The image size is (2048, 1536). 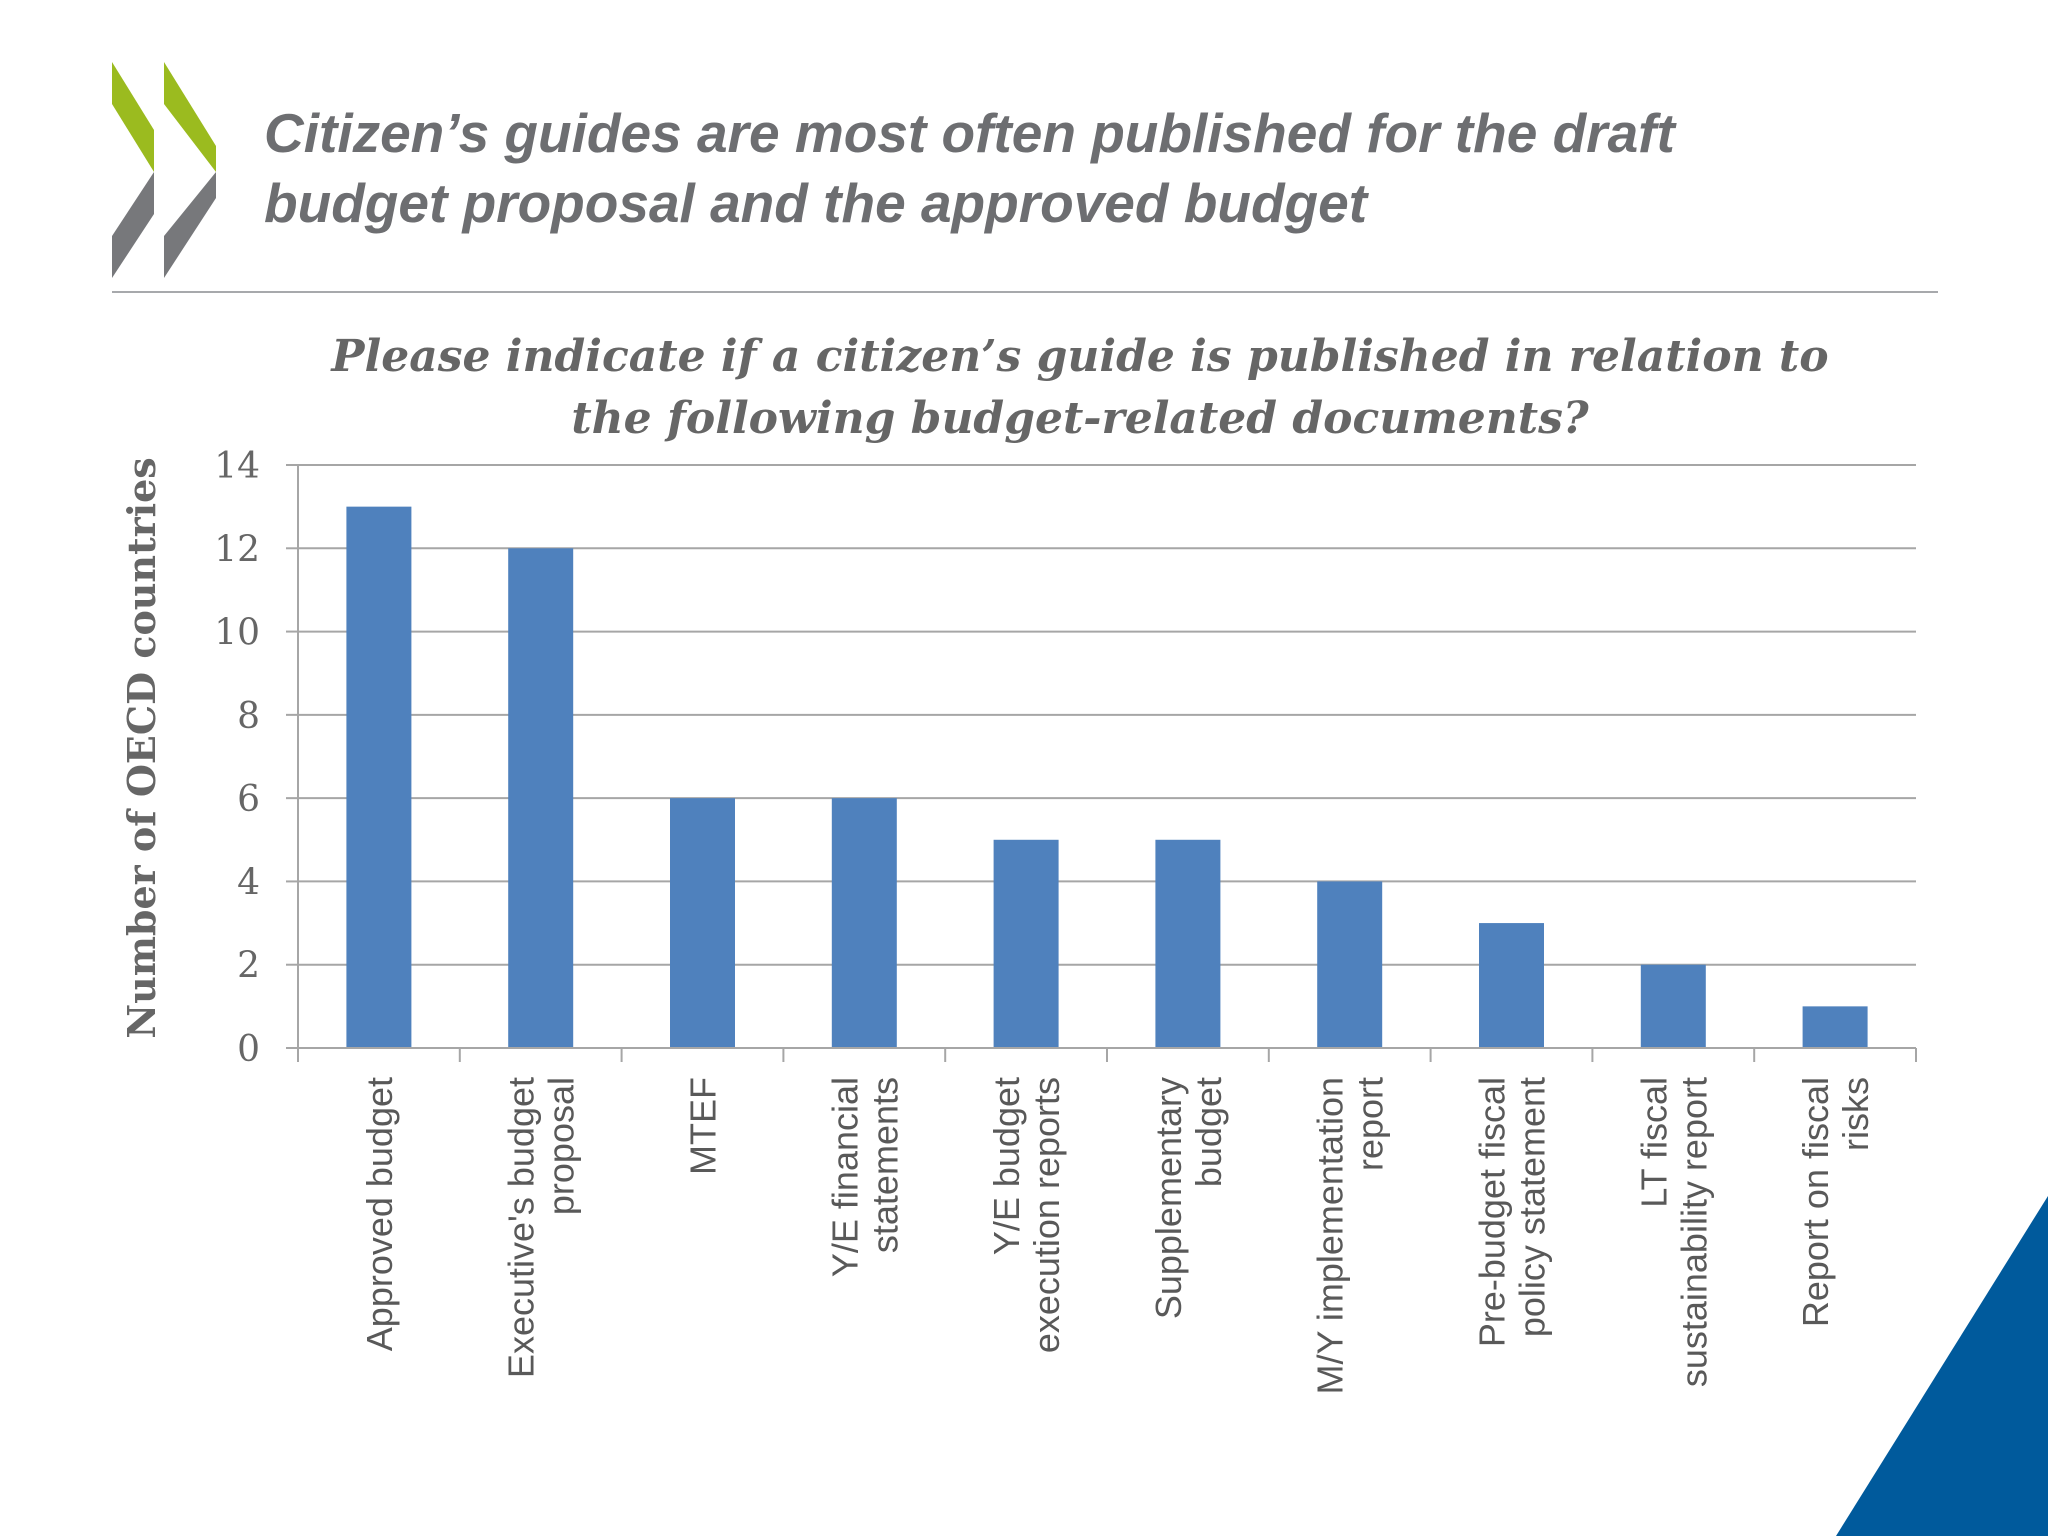 I want to click on x-tick-label-line: M/Y implementation, so click(x=1330, y=1235).